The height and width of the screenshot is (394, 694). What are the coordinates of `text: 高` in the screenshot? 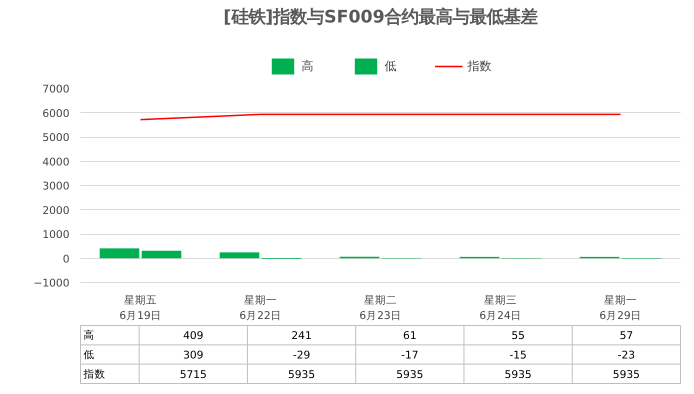 It's located at (89, 335).